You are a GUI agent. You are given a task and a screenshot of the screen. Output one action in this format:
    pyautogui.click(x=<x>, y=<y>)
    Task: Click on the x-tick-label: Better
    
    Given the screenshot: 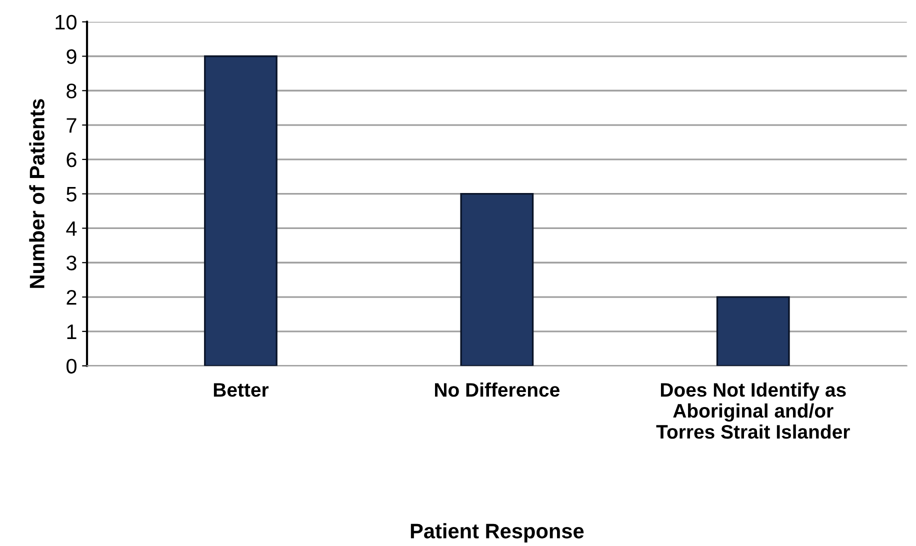 What is the action you would take?
    pyautogui.click(x=241, y=390)
    